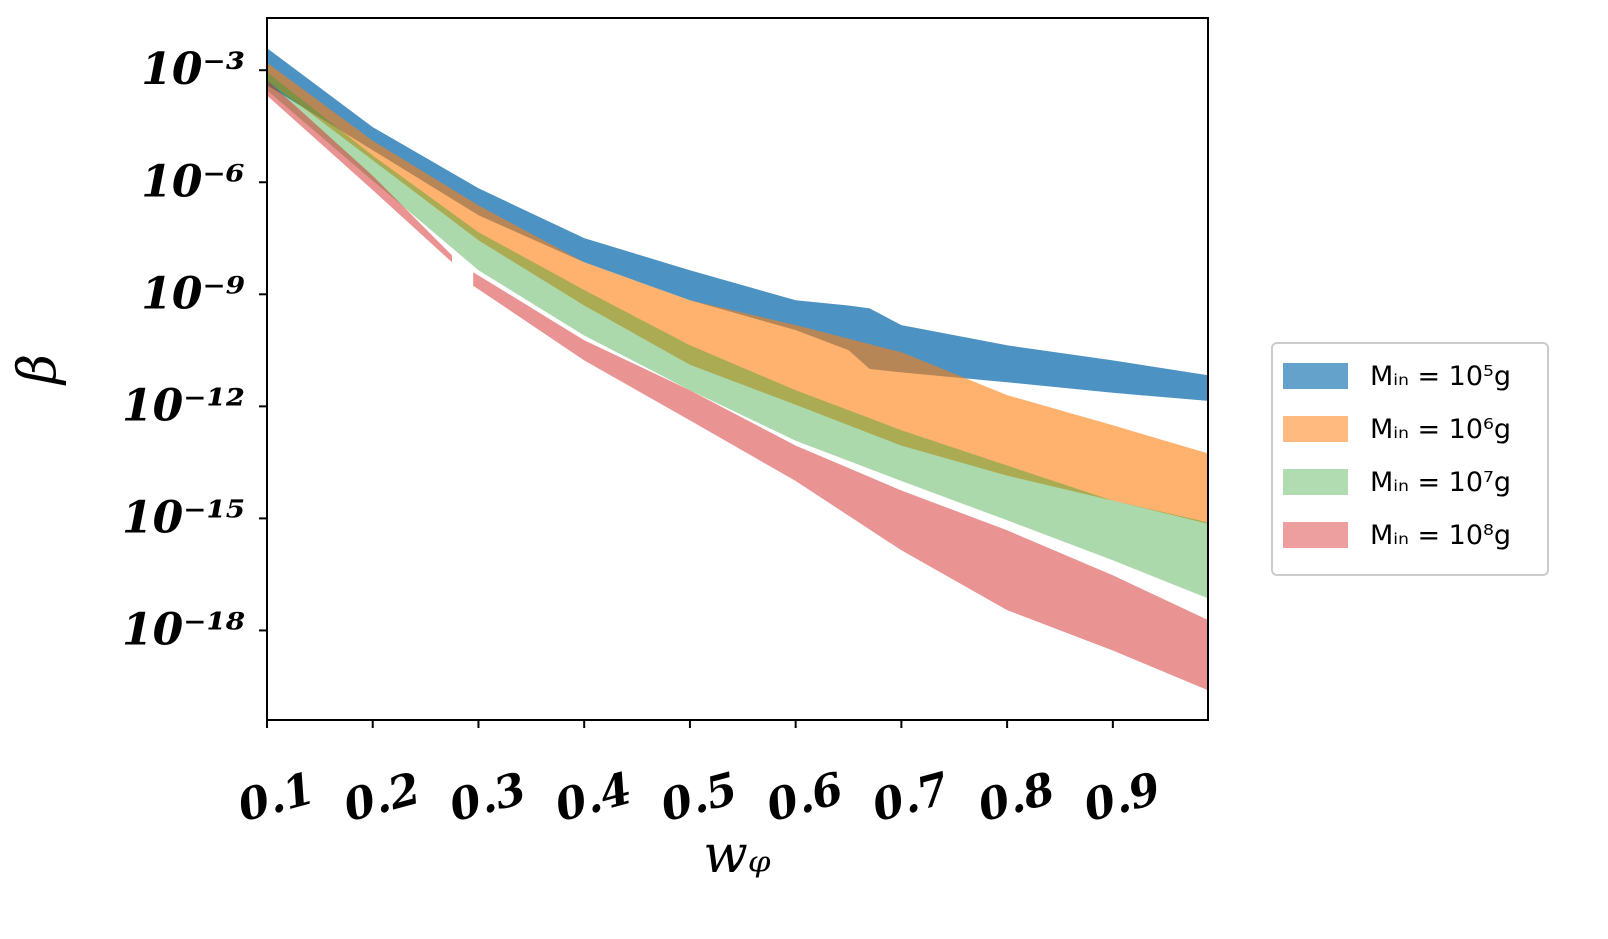 This screenshot has width=1608, height=939. I want to click on x-tick-label: 0.1, so click(276, 797).